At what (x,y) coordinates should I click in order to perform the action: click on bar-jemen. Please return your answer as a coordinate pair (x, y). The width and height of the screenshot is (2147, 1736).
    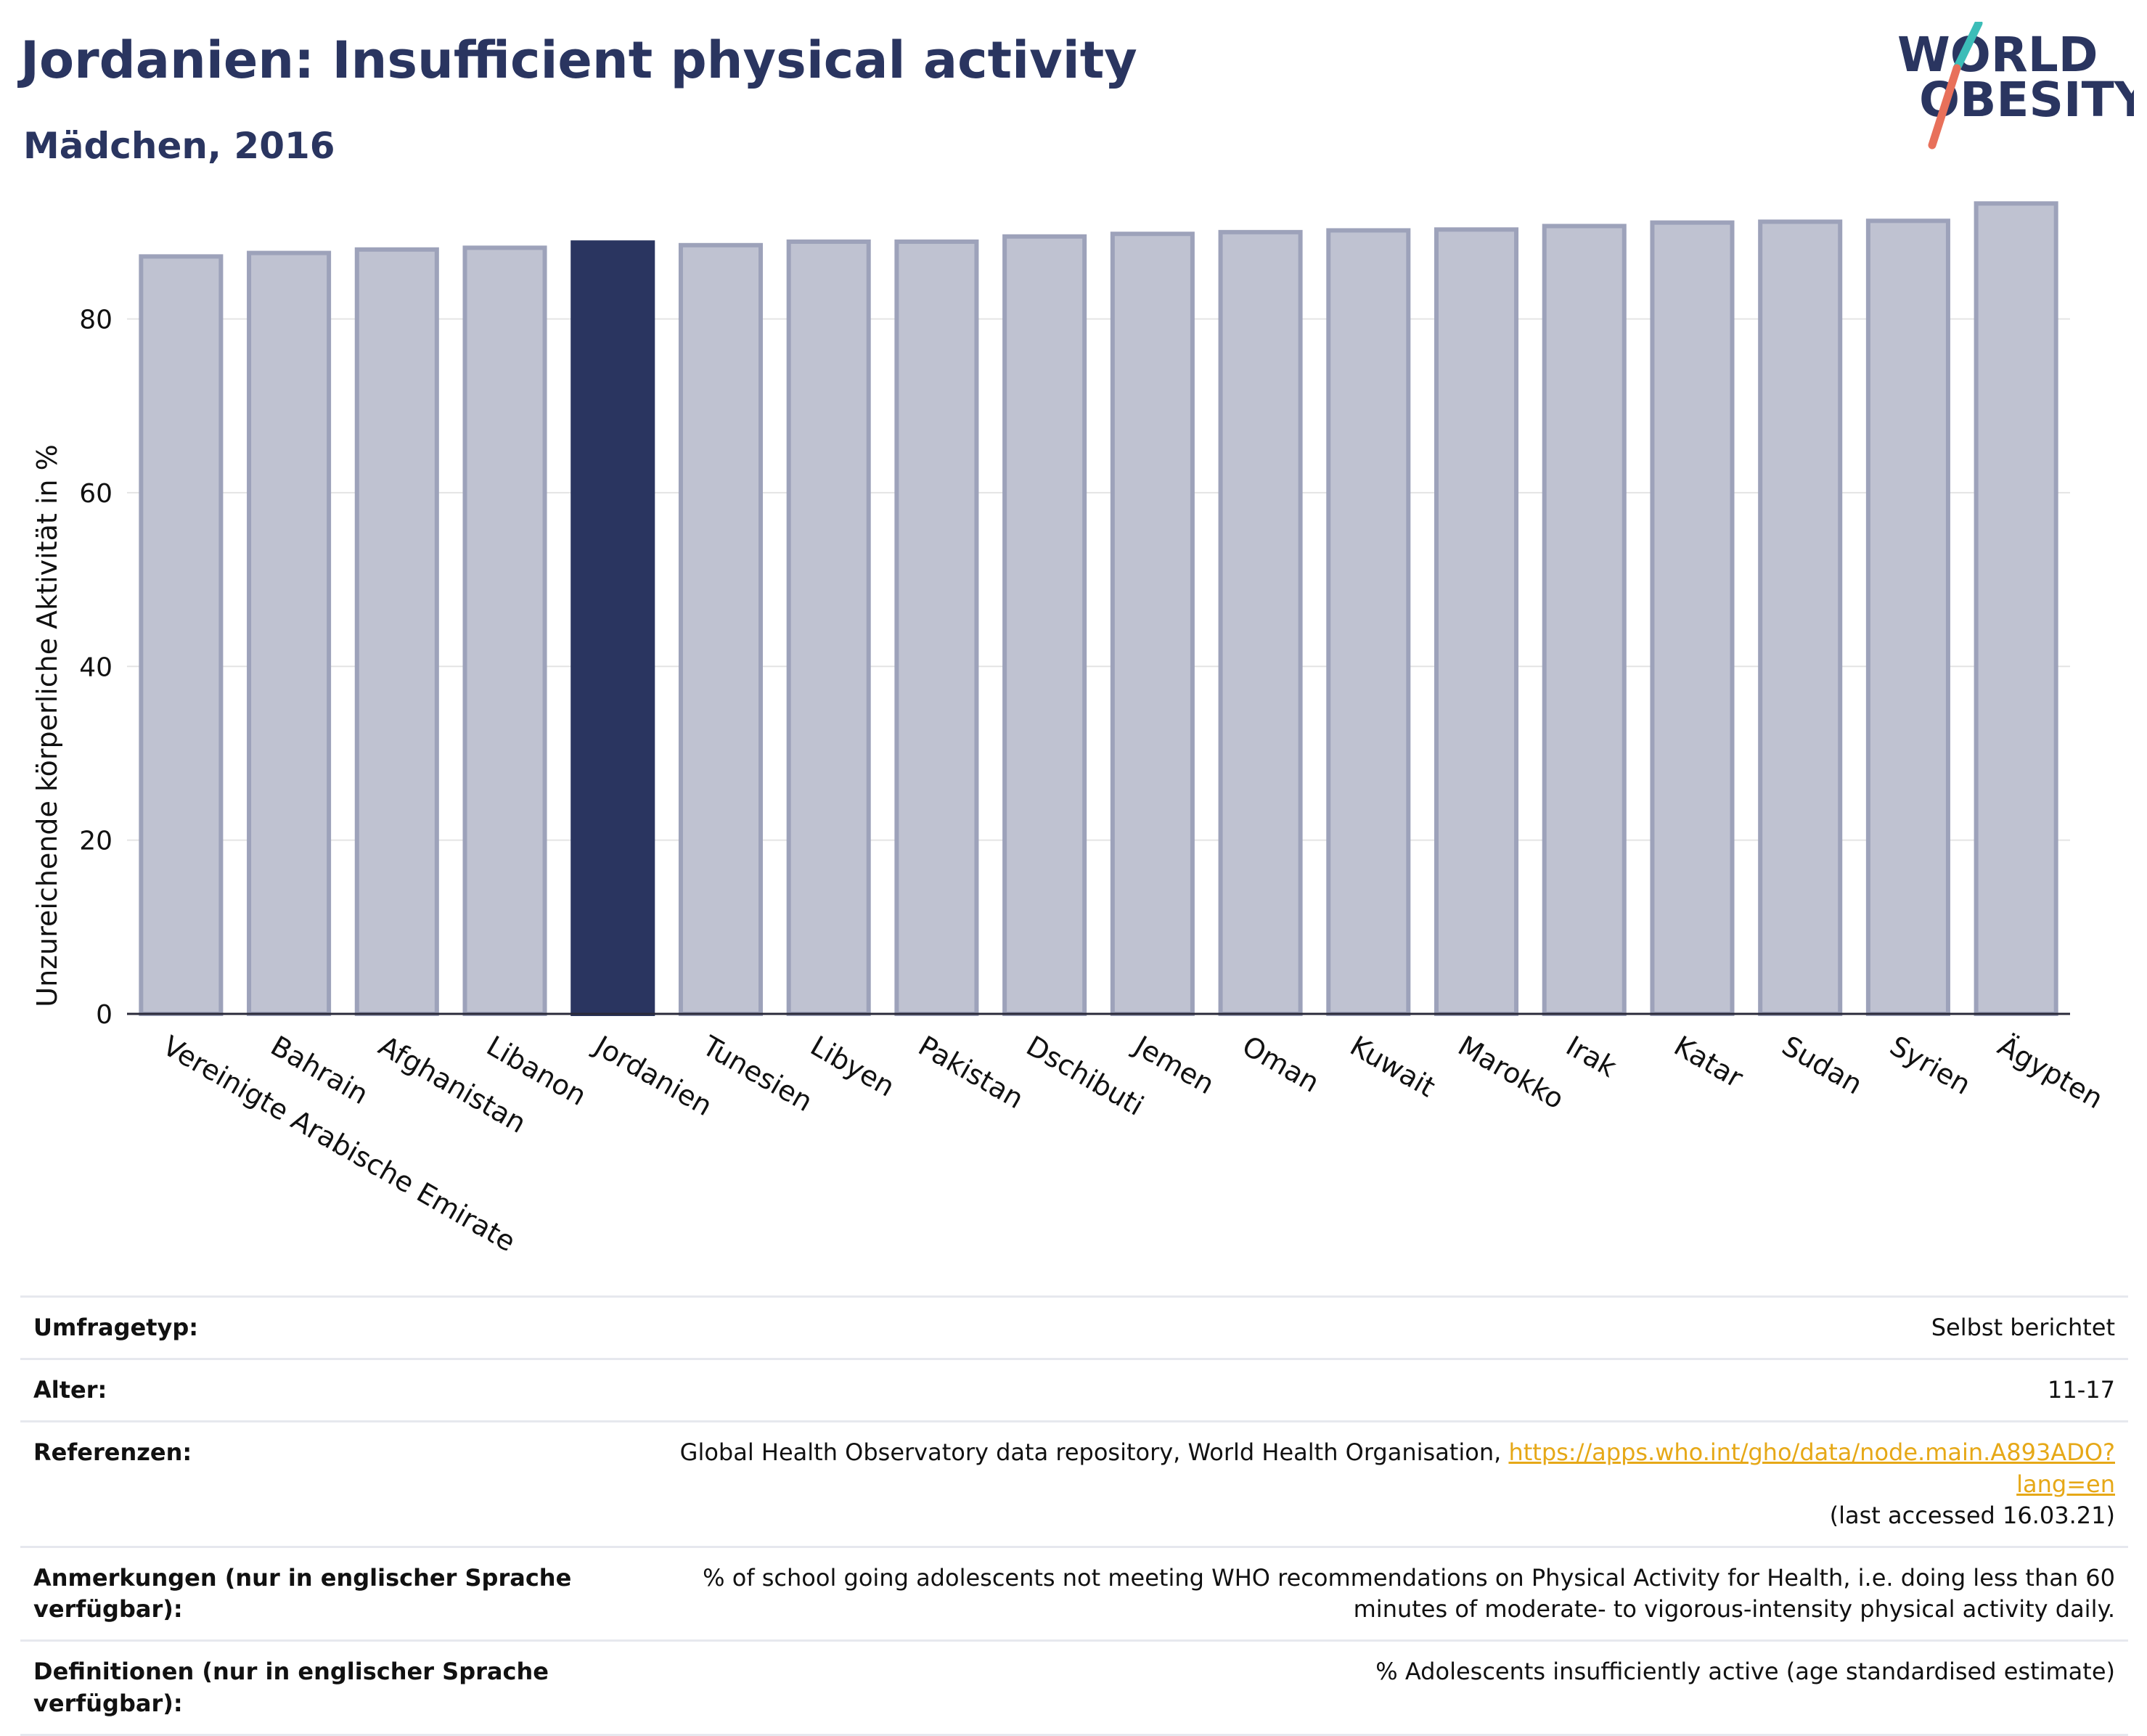
    Looking at the image, I should click on (1152, 624).